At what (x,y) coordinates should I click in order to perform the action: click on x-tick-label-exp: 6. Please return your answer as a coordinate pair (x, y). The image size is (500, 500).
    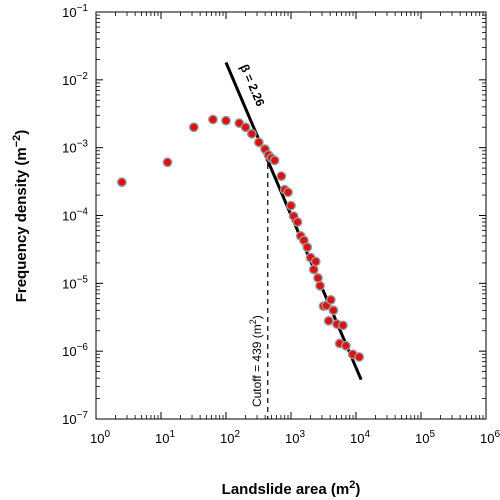
    Looking at the image, I should click on (497, 434).